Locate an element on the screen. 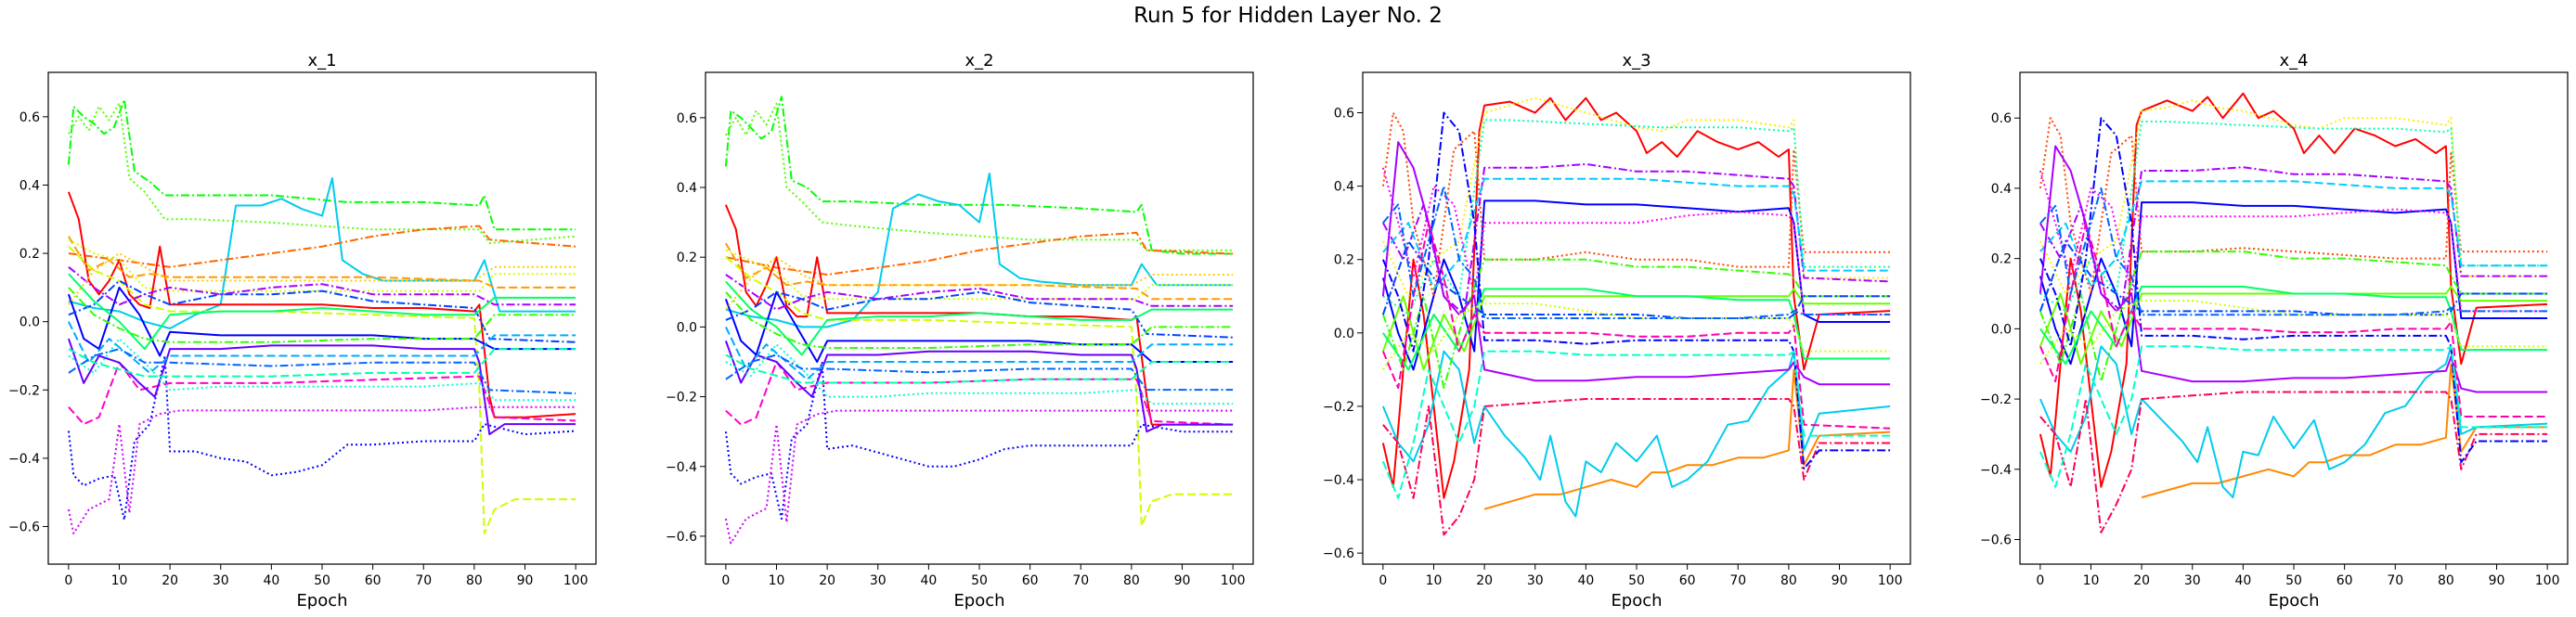  x-tick-label: 90 is located at coordinates (1182, 580).